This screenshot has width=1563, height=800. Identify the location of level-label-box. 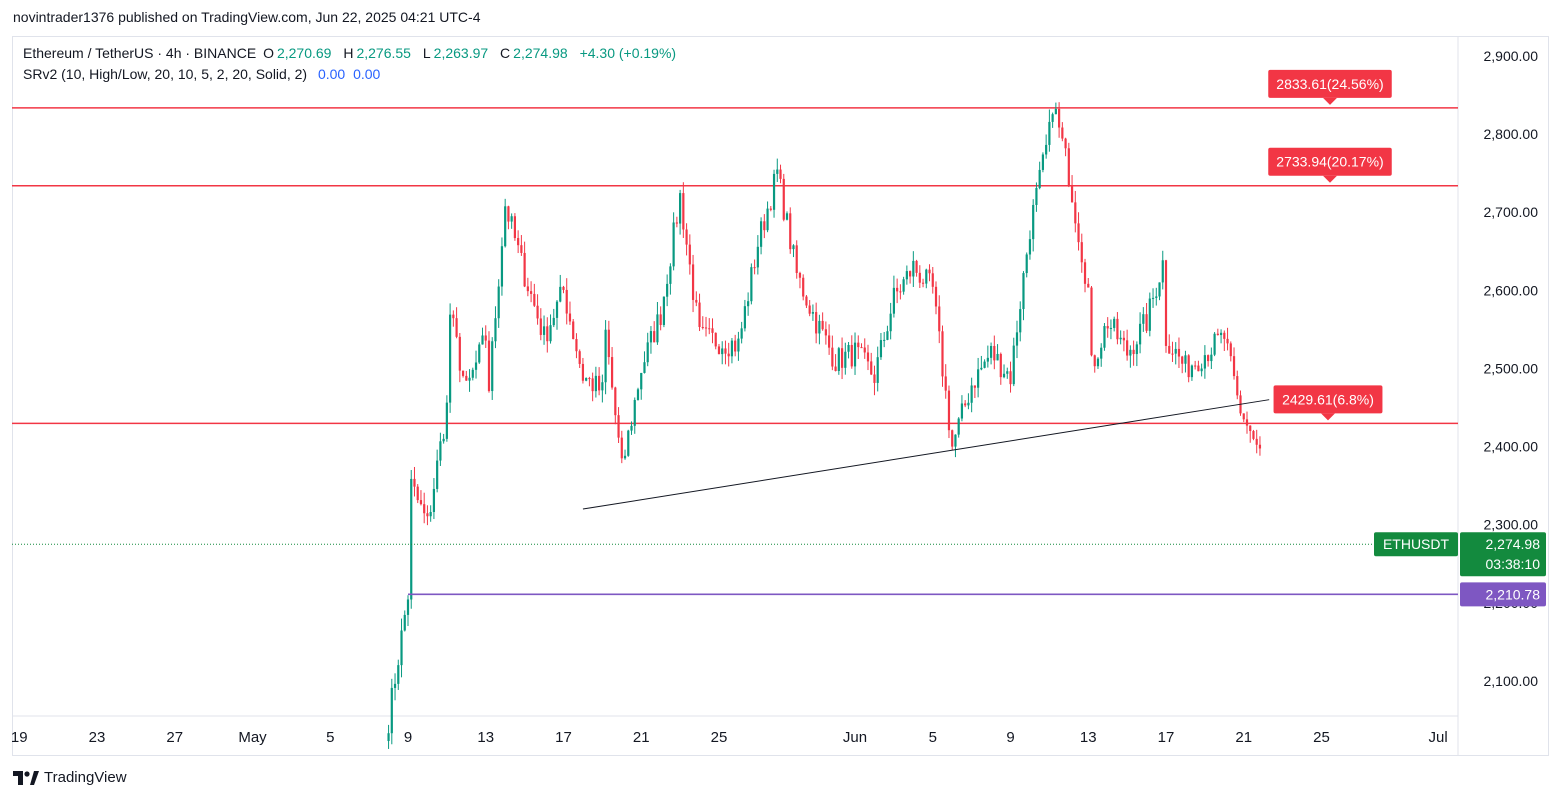
(1330, 161).